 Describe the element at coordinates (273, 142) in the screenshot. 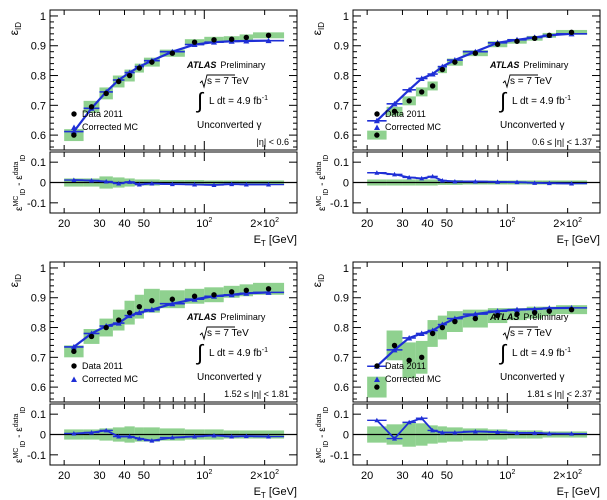

I see `eta-range-label: |η| < 0.6` at that location.